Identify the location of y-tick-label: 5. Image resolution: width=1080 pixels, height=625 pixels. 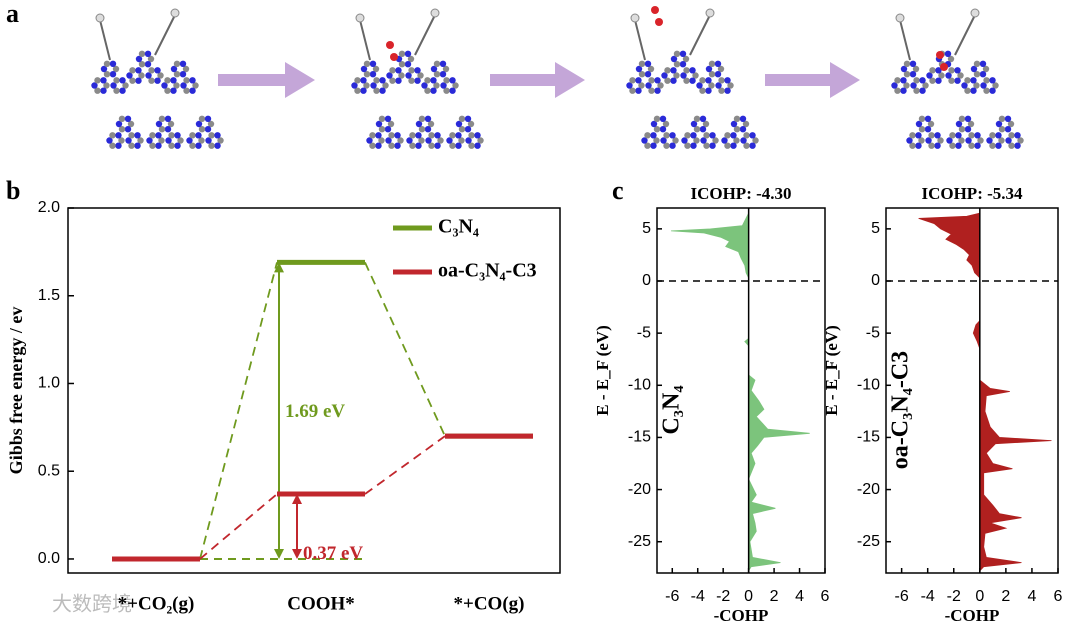
(875, 228).